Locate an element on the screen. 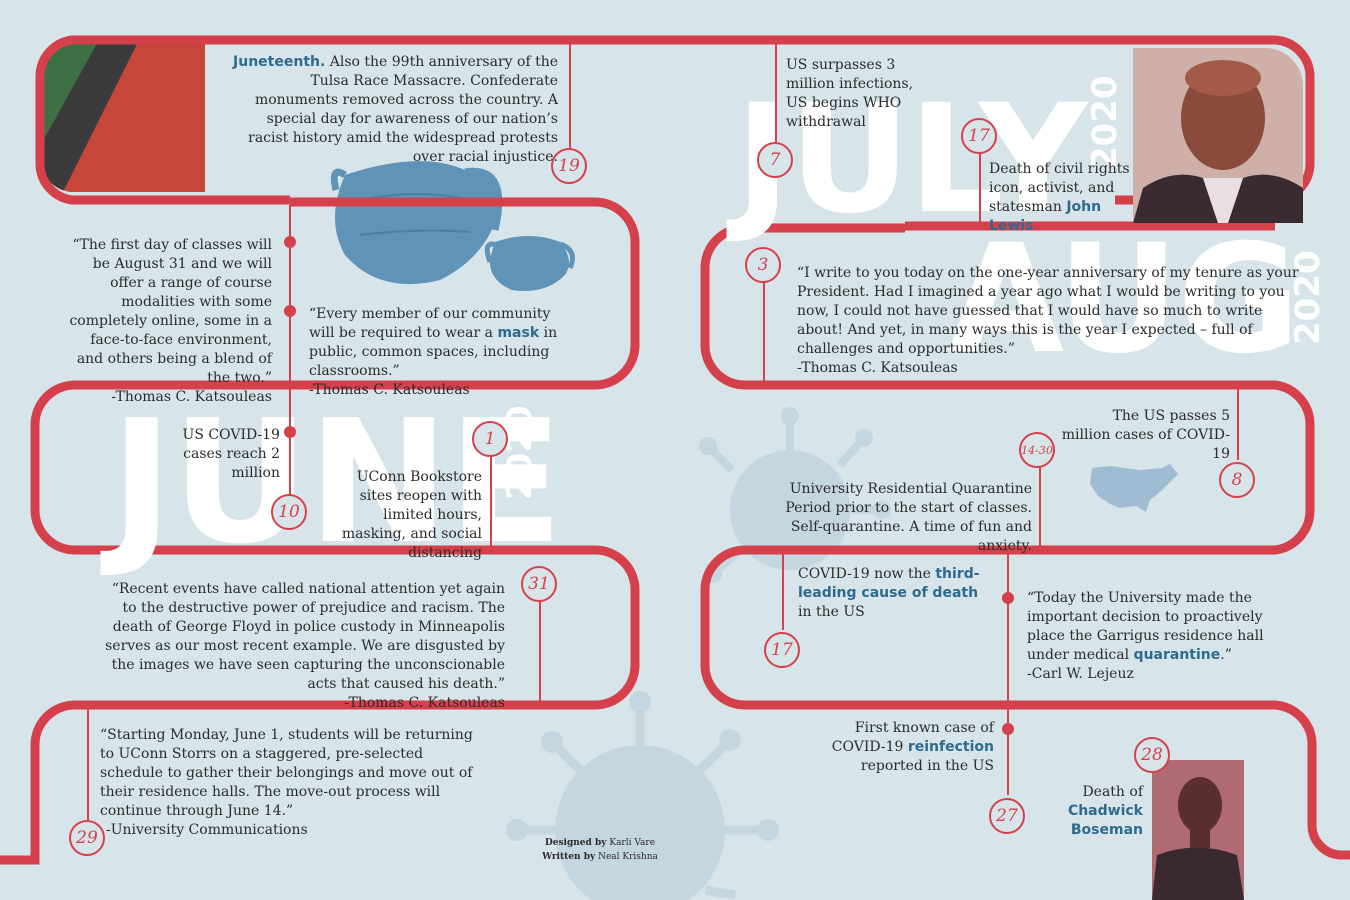  pan-african-flag is located at coordinates (122, 116).